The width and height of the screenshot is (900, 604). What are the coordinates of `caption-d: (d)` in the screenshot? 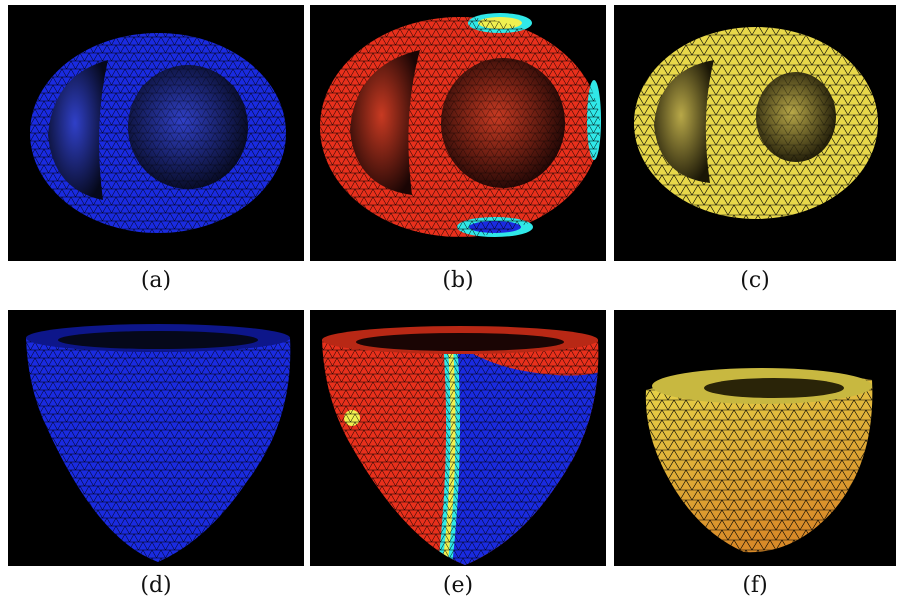 It's located at (156, 585).